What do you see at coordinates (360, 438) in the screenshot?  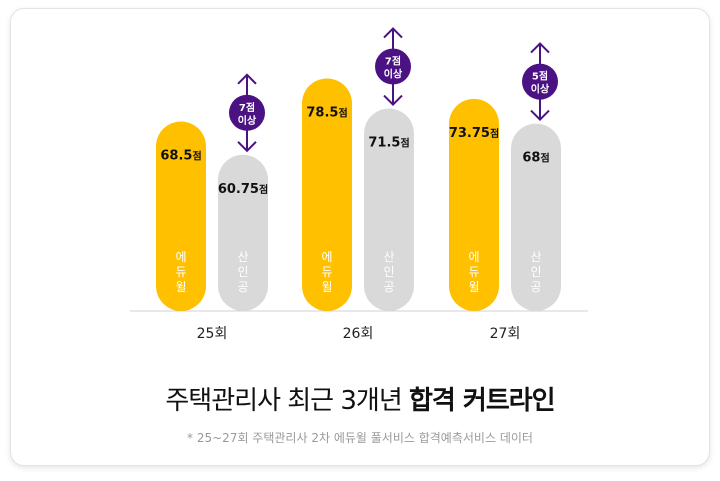 I see `footnote: * 25~27회 주택관리사 2차 에듀윌 풀서비스 합격예측서비스 데이터` at bounding box center [360, 438].